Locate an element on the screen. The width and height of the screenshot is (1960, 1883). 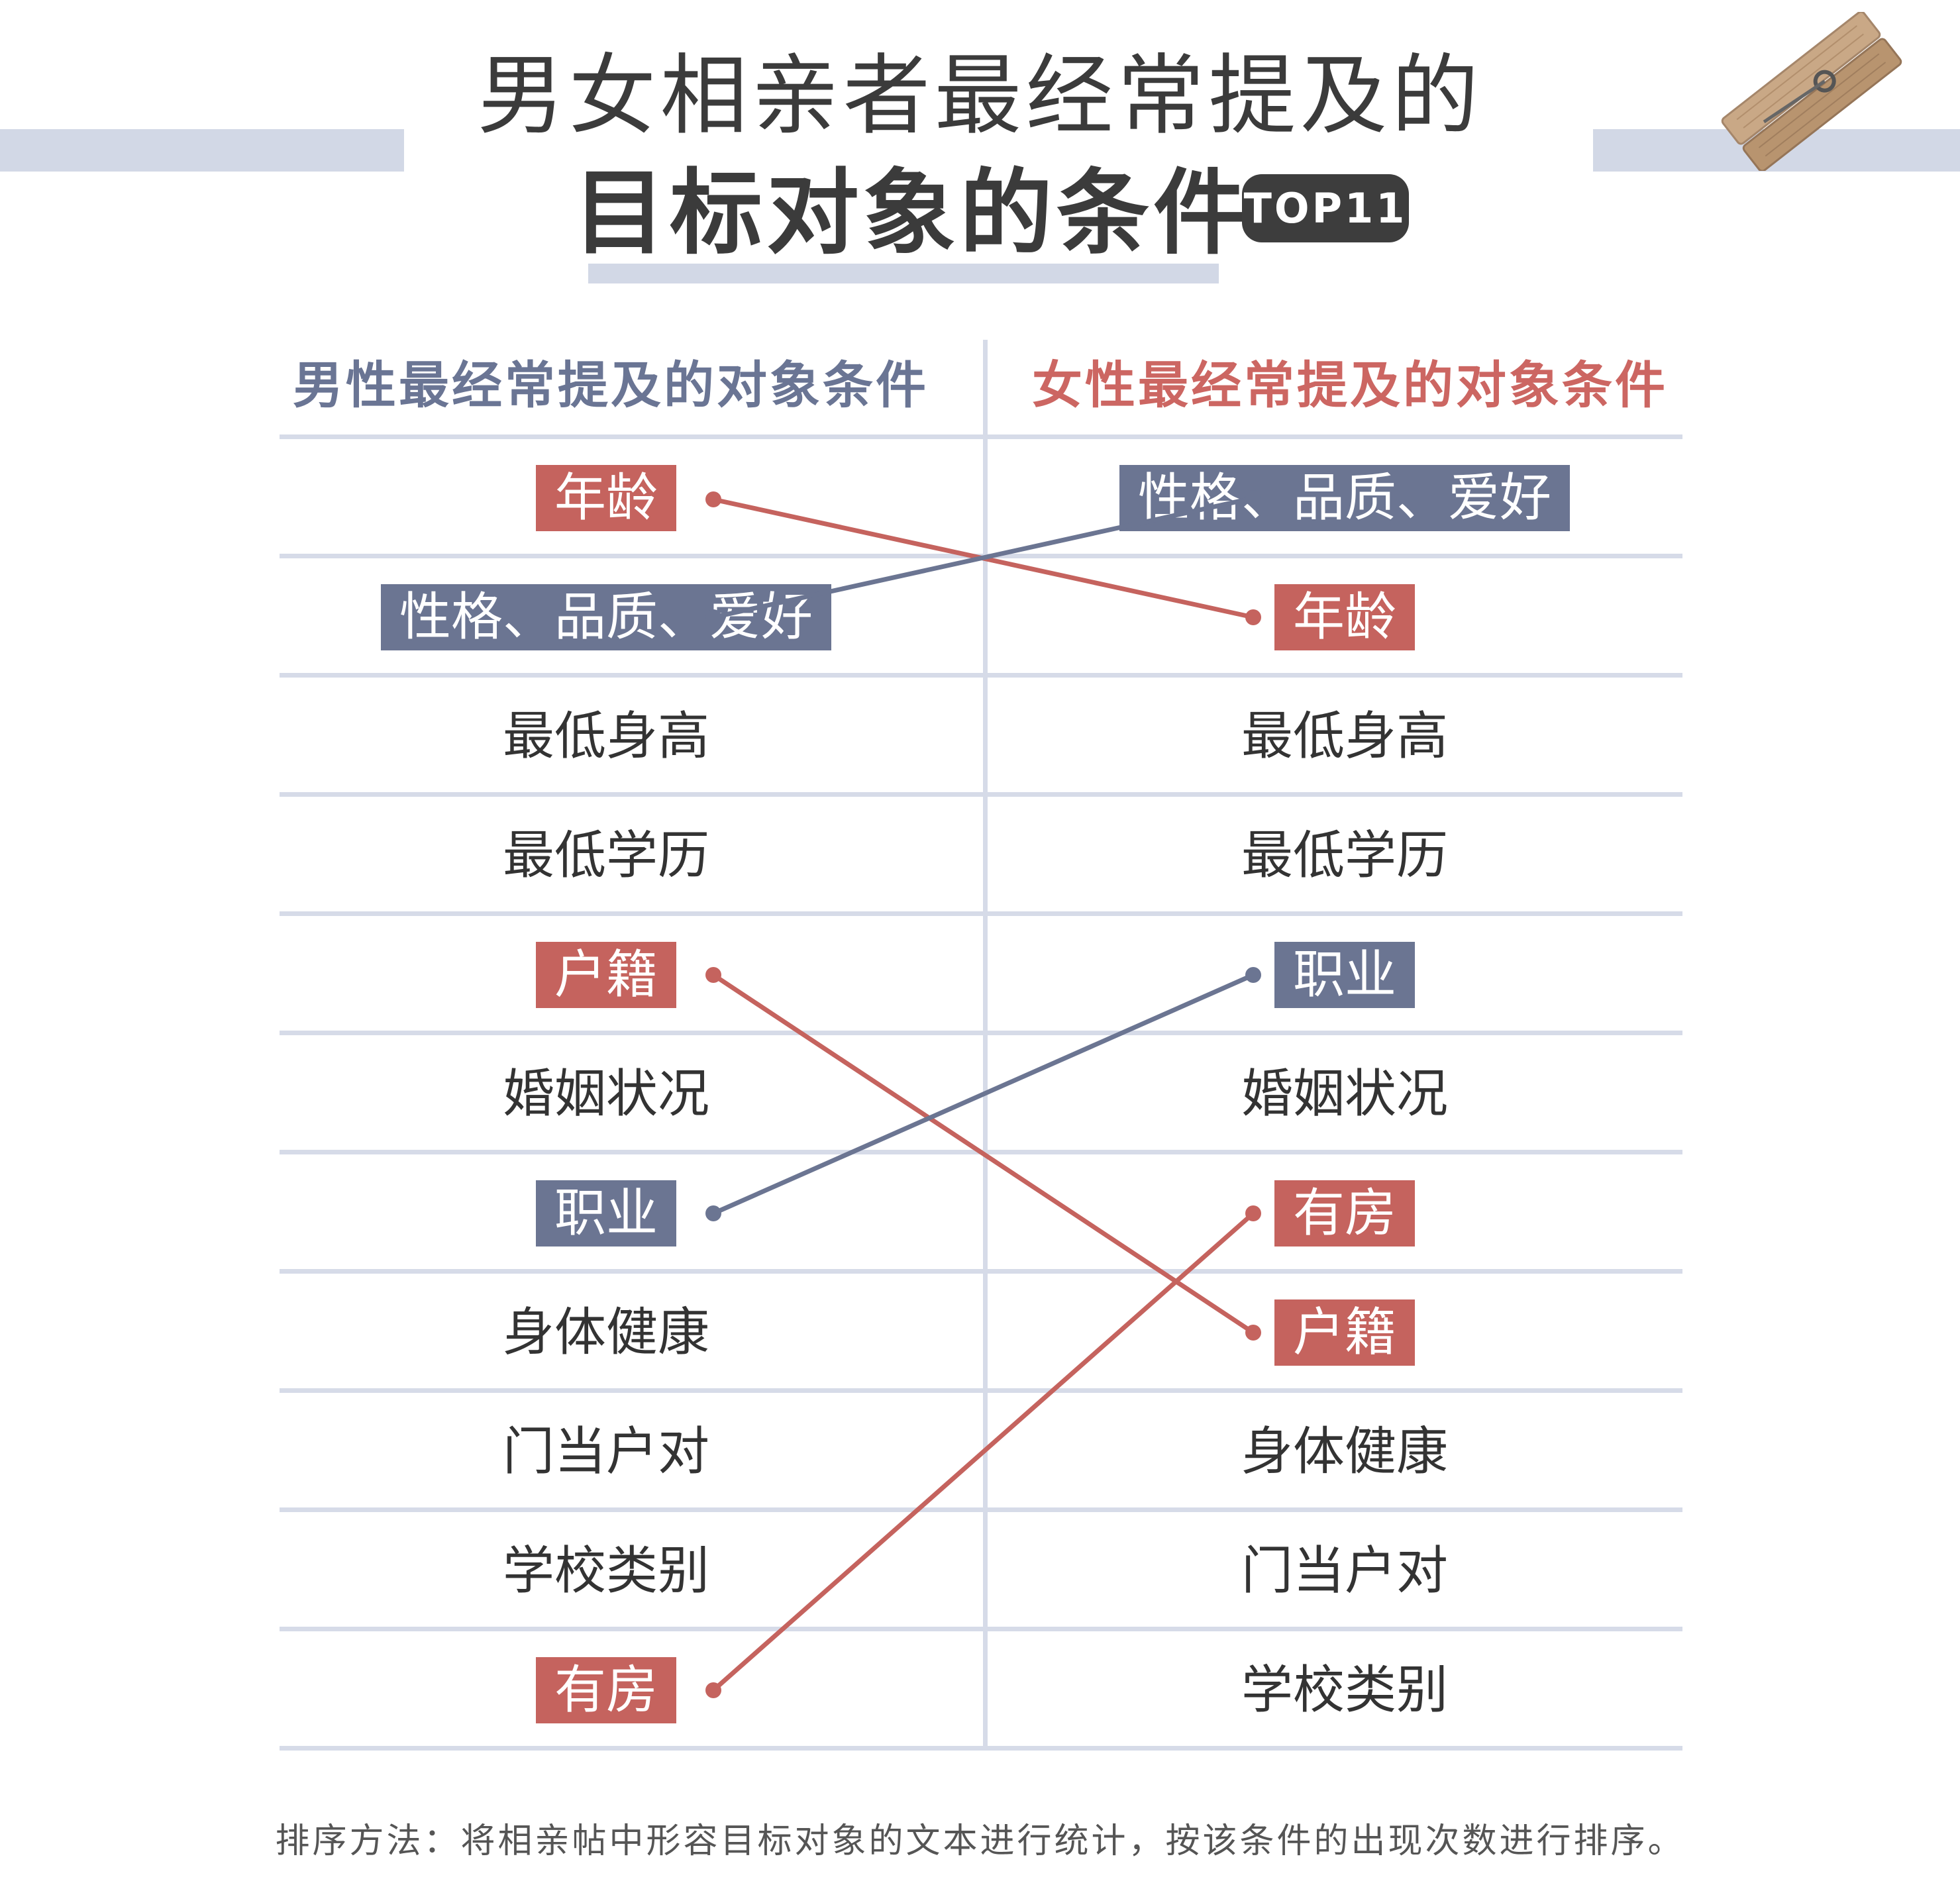
left-column-header: 男性最经常提及的对象条件 is located at coordinates (611, 386).